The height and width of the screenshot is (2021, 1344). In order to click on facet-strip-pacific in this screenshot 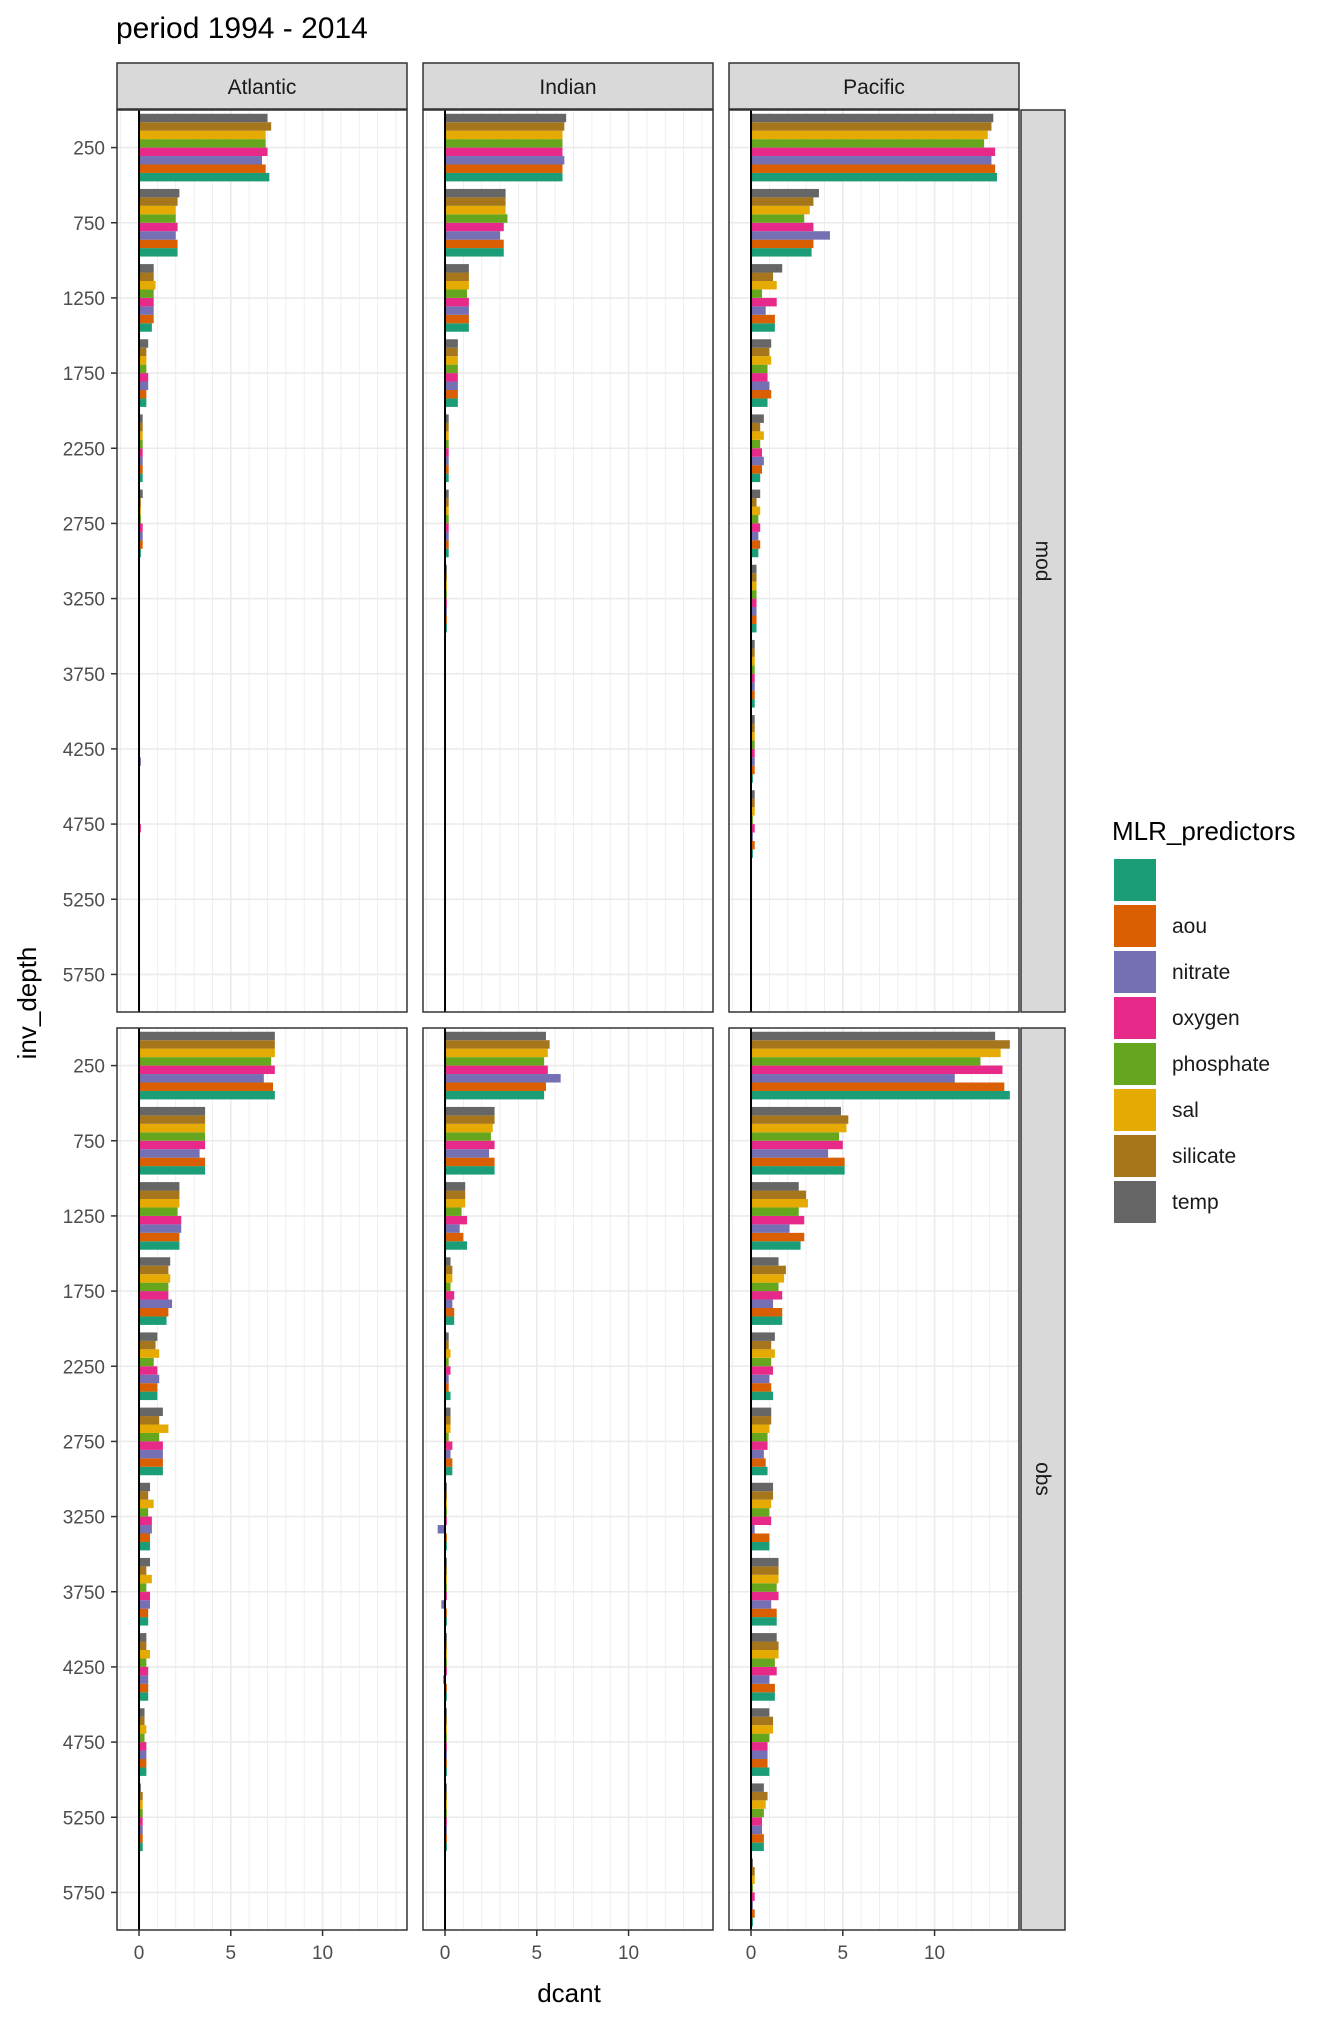, I will do `click(874, 86)`.